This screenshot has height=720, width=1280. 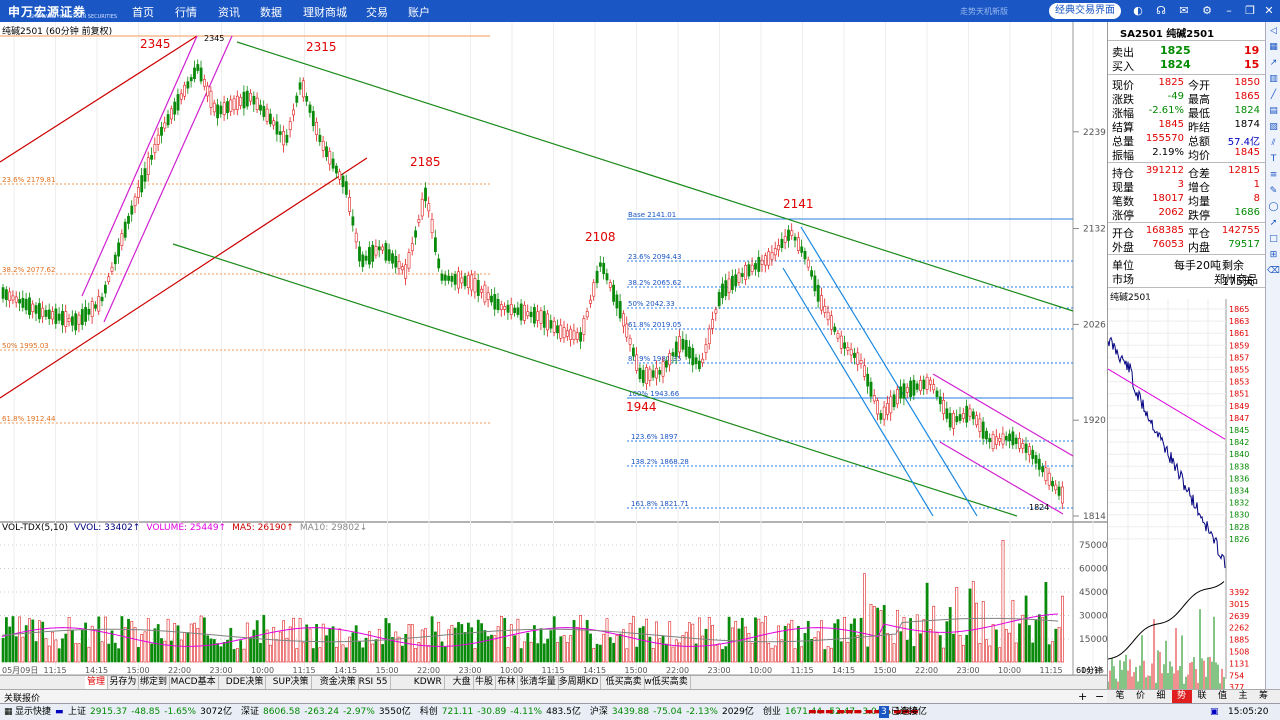 What do you see at coordinates (1273, 175) in the screenshot?
I see `fib-icon: ≡` at bounding box center [1273, 175].